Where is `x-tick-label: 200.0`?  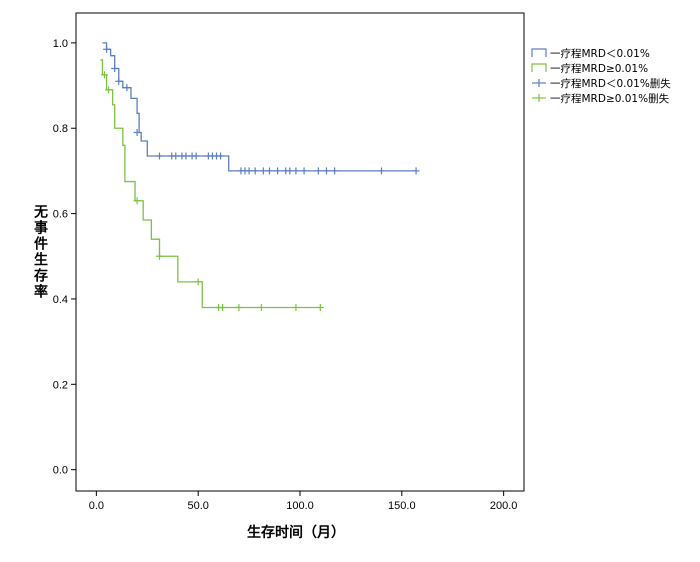 x-tick-label: 200.0 is located at coordinates (504, 506).